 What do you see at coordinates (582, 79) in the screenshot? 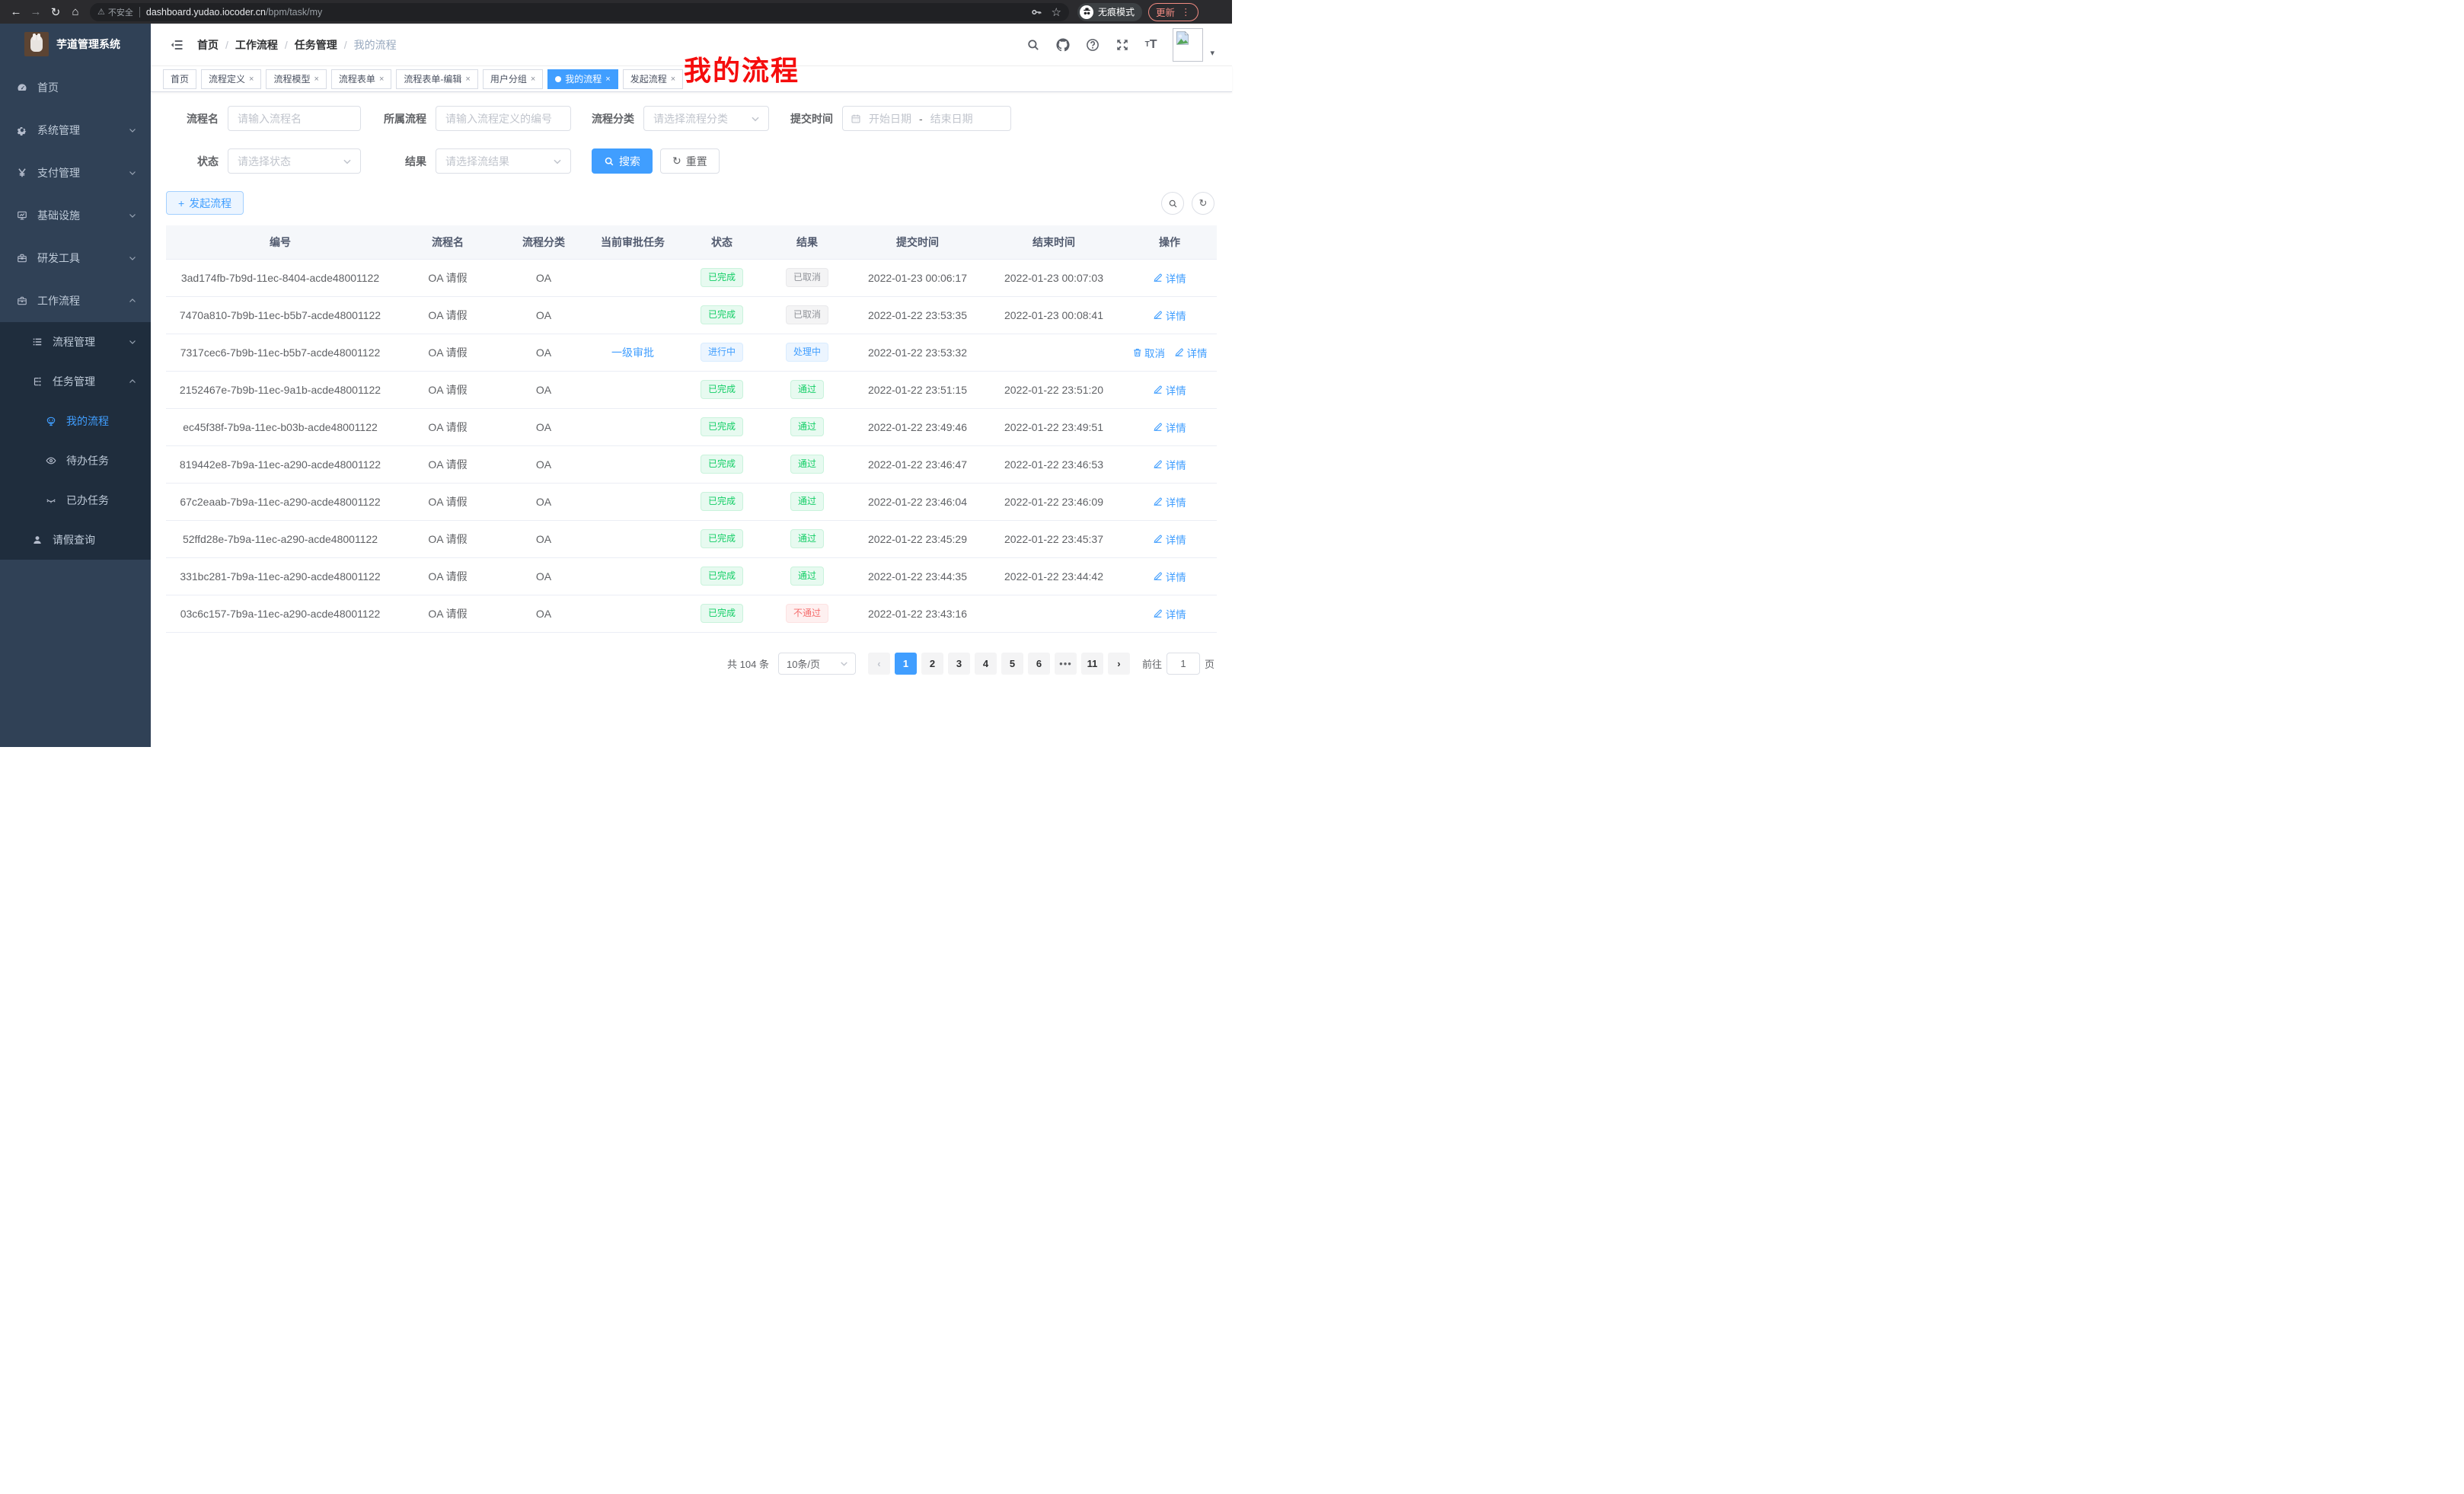
I see `tab-我的流程: 我的流程 ×` at bounding box center [582, 79].